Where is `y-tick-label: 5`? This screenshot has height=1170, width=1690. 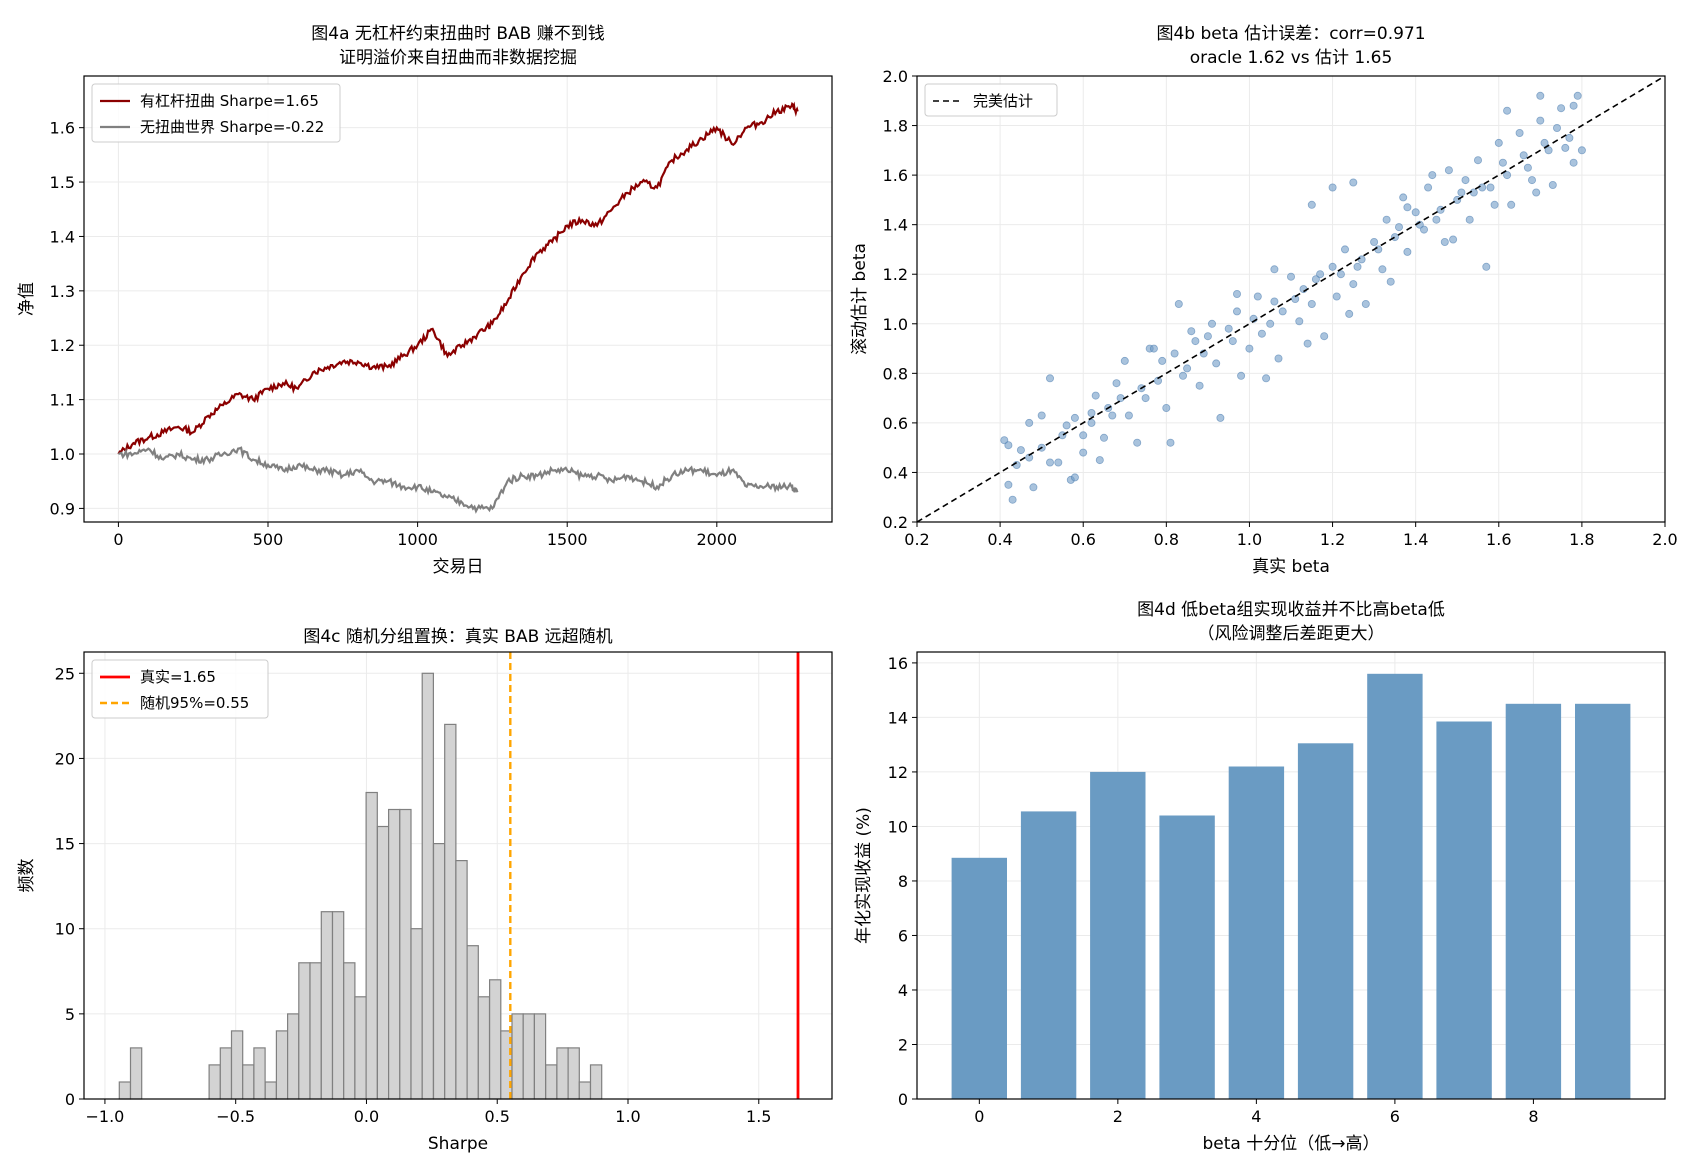
y-tick-label: 5 is located at coordinates (70, 1014).